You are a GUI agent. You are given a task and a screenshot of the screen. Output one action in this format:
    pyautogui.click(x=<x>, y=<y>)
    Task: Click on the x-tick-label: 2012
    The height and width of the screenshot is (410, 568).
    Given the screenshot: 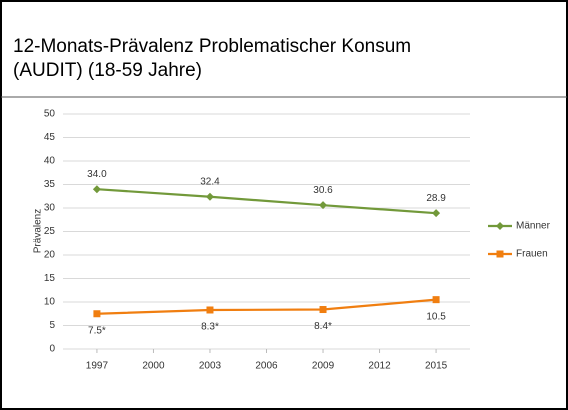 What is the action you would take?
    pyautogui.click(x=379, y=366)
    